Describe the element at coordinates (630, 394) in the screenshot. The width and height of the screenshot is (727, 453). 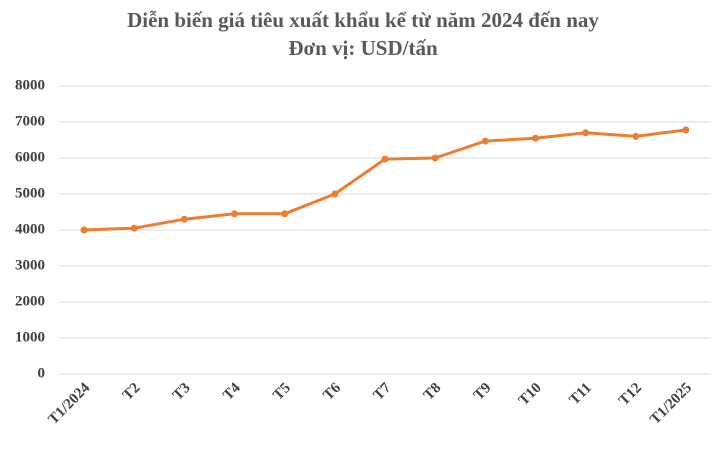
I see `x-tick-label: T12` at that location.